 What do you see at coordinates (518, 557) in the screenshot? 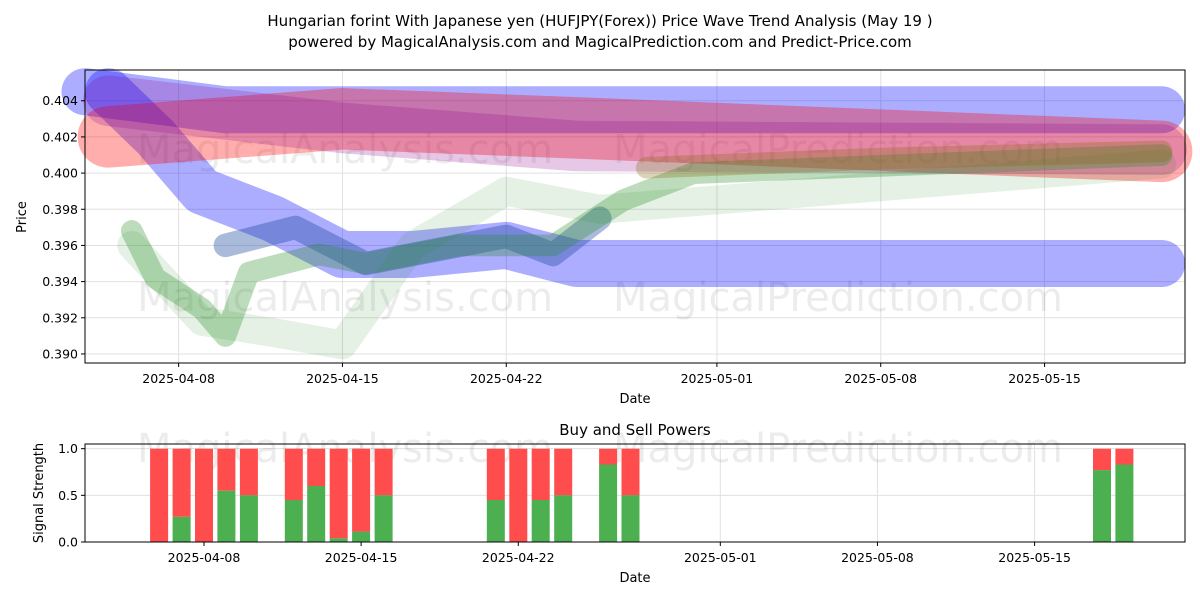
I see `power-x-tick-label: 2025-04-22` at bounding box center [518, 557].